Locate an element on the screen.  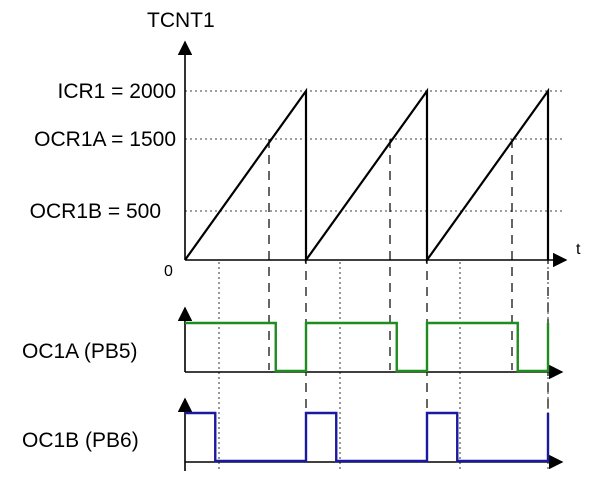
level-label-icr1: ICR1 = 2000 is located at coordinates (117, 91).